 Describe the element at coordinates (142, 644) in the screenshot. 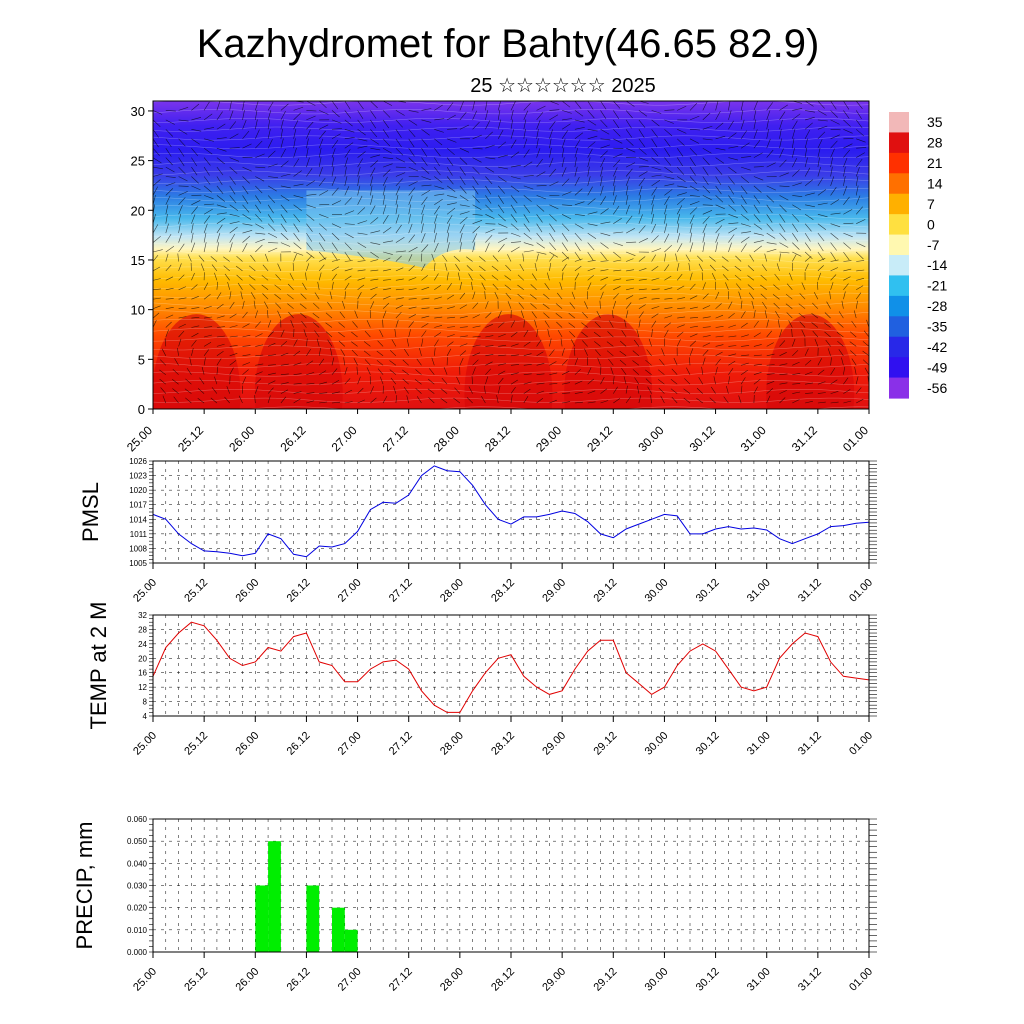

I see `y-tick-label: 24` at that location.